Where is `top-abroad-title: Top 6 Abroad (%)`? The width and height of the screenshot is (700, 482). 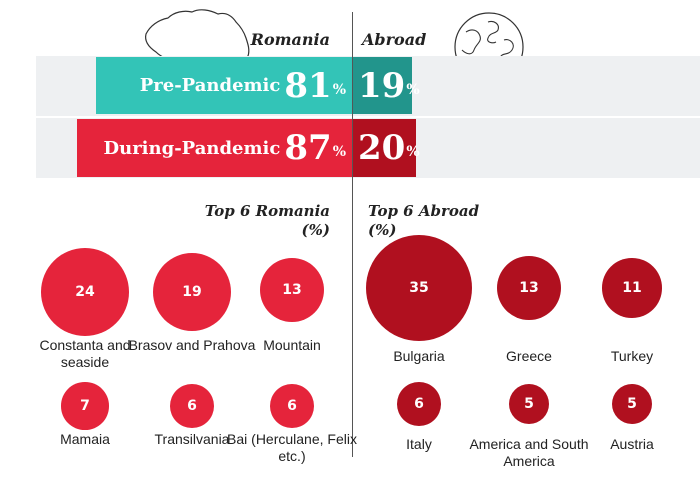 top-abroad-title: Top 6 Abroad (%) is located at coordinates (458, 221).